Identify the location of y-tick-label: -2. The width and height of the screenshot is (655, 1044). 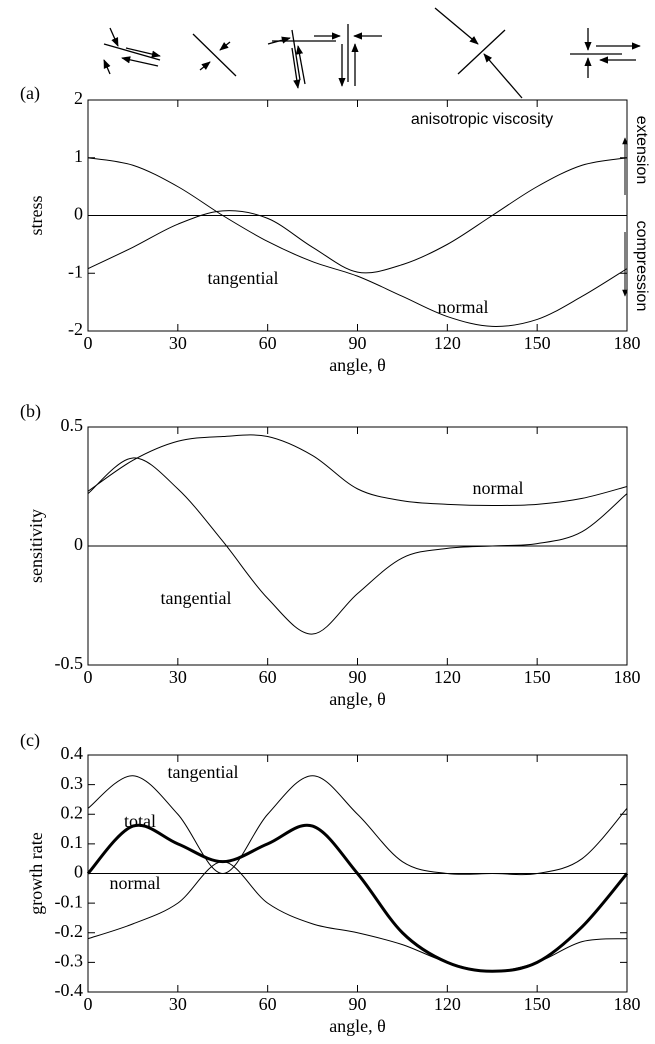
(75, 329).